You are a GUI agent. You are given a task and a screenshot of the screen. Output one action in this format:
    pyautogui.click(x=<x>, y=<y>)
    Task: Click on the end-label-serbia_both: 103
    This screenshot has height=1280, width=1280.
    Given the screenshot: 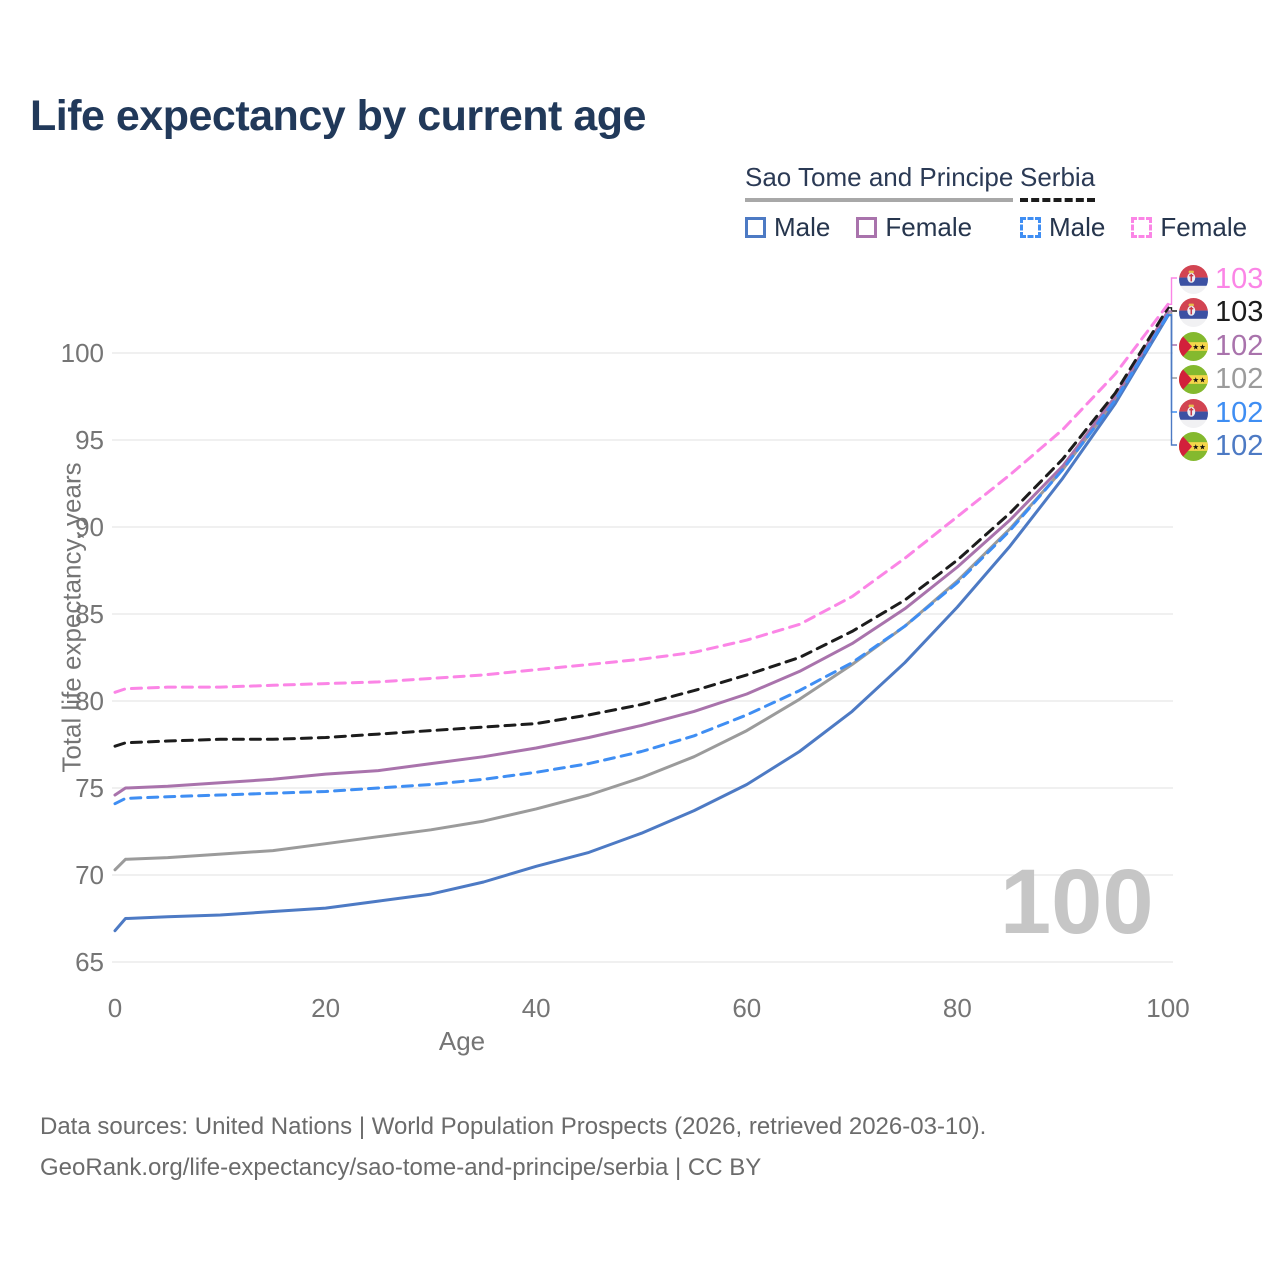 What is the action you would take?
    pyautogui.click(x=1221, y=312)
    